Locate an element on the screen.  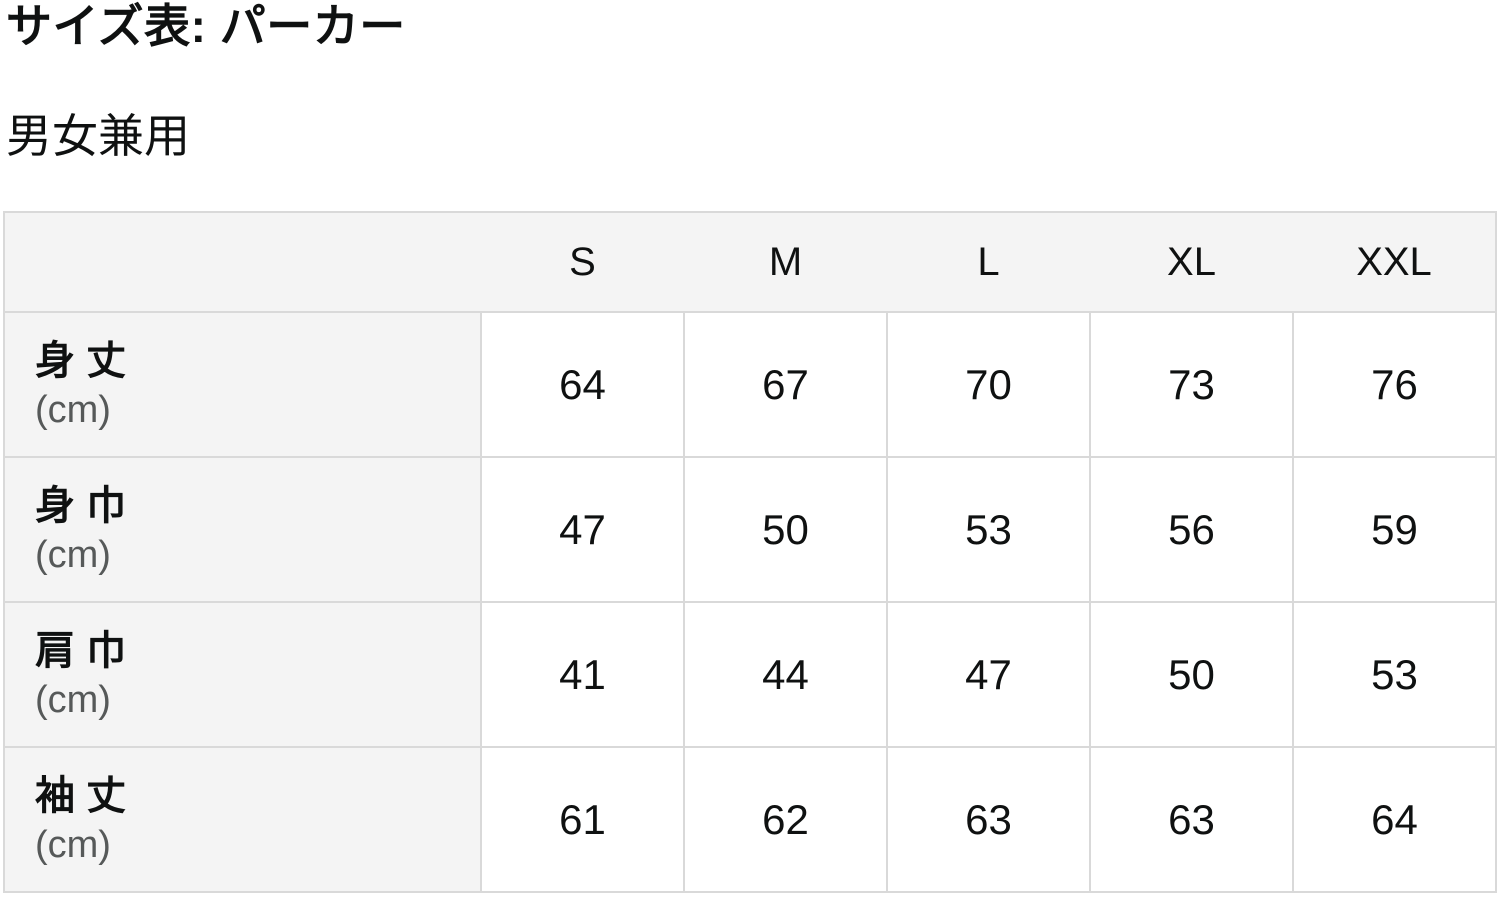
row-header-sleeve-length: 袖 丈 (cm) is located at coordinates (243, 819).